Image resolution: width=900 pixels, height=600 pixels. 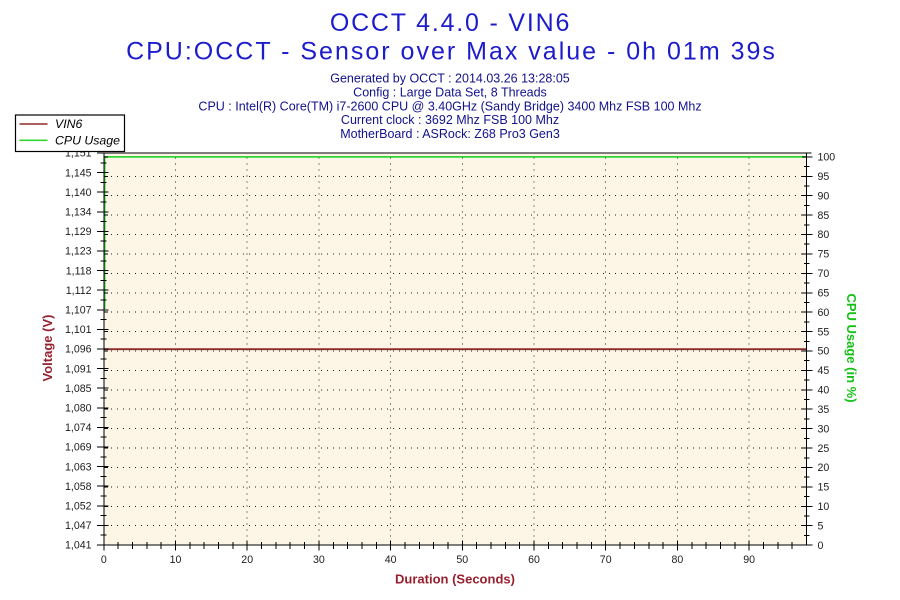 What do you see at coordinates (78, 546) in the screenshot?
I see `svg-text: 1,041` at bounding box center [78, 546].